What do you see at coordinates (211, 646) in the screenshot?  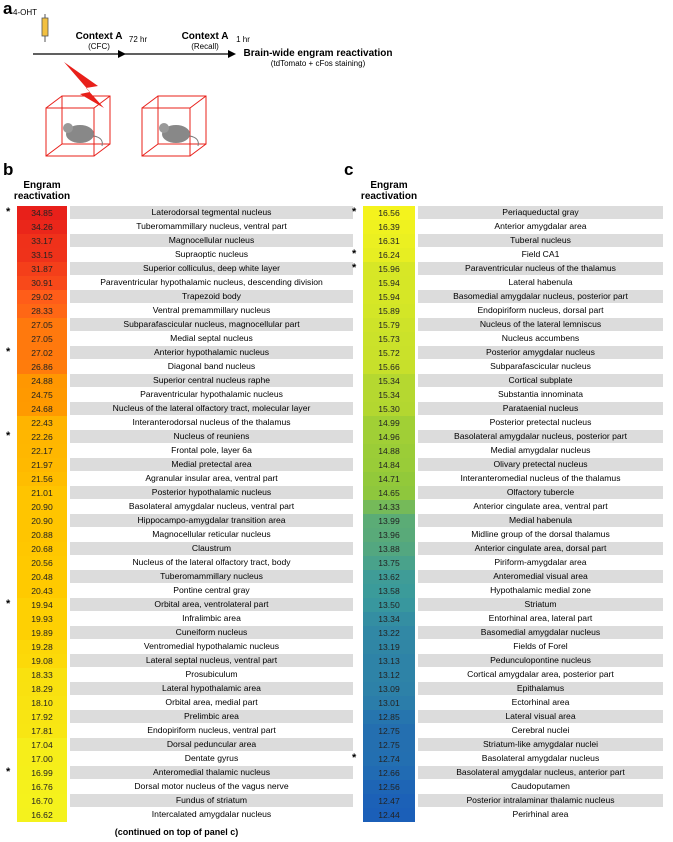 I see `region-name: Ventromedial hypothalamic nucleus` at bounding box center [211, 646].